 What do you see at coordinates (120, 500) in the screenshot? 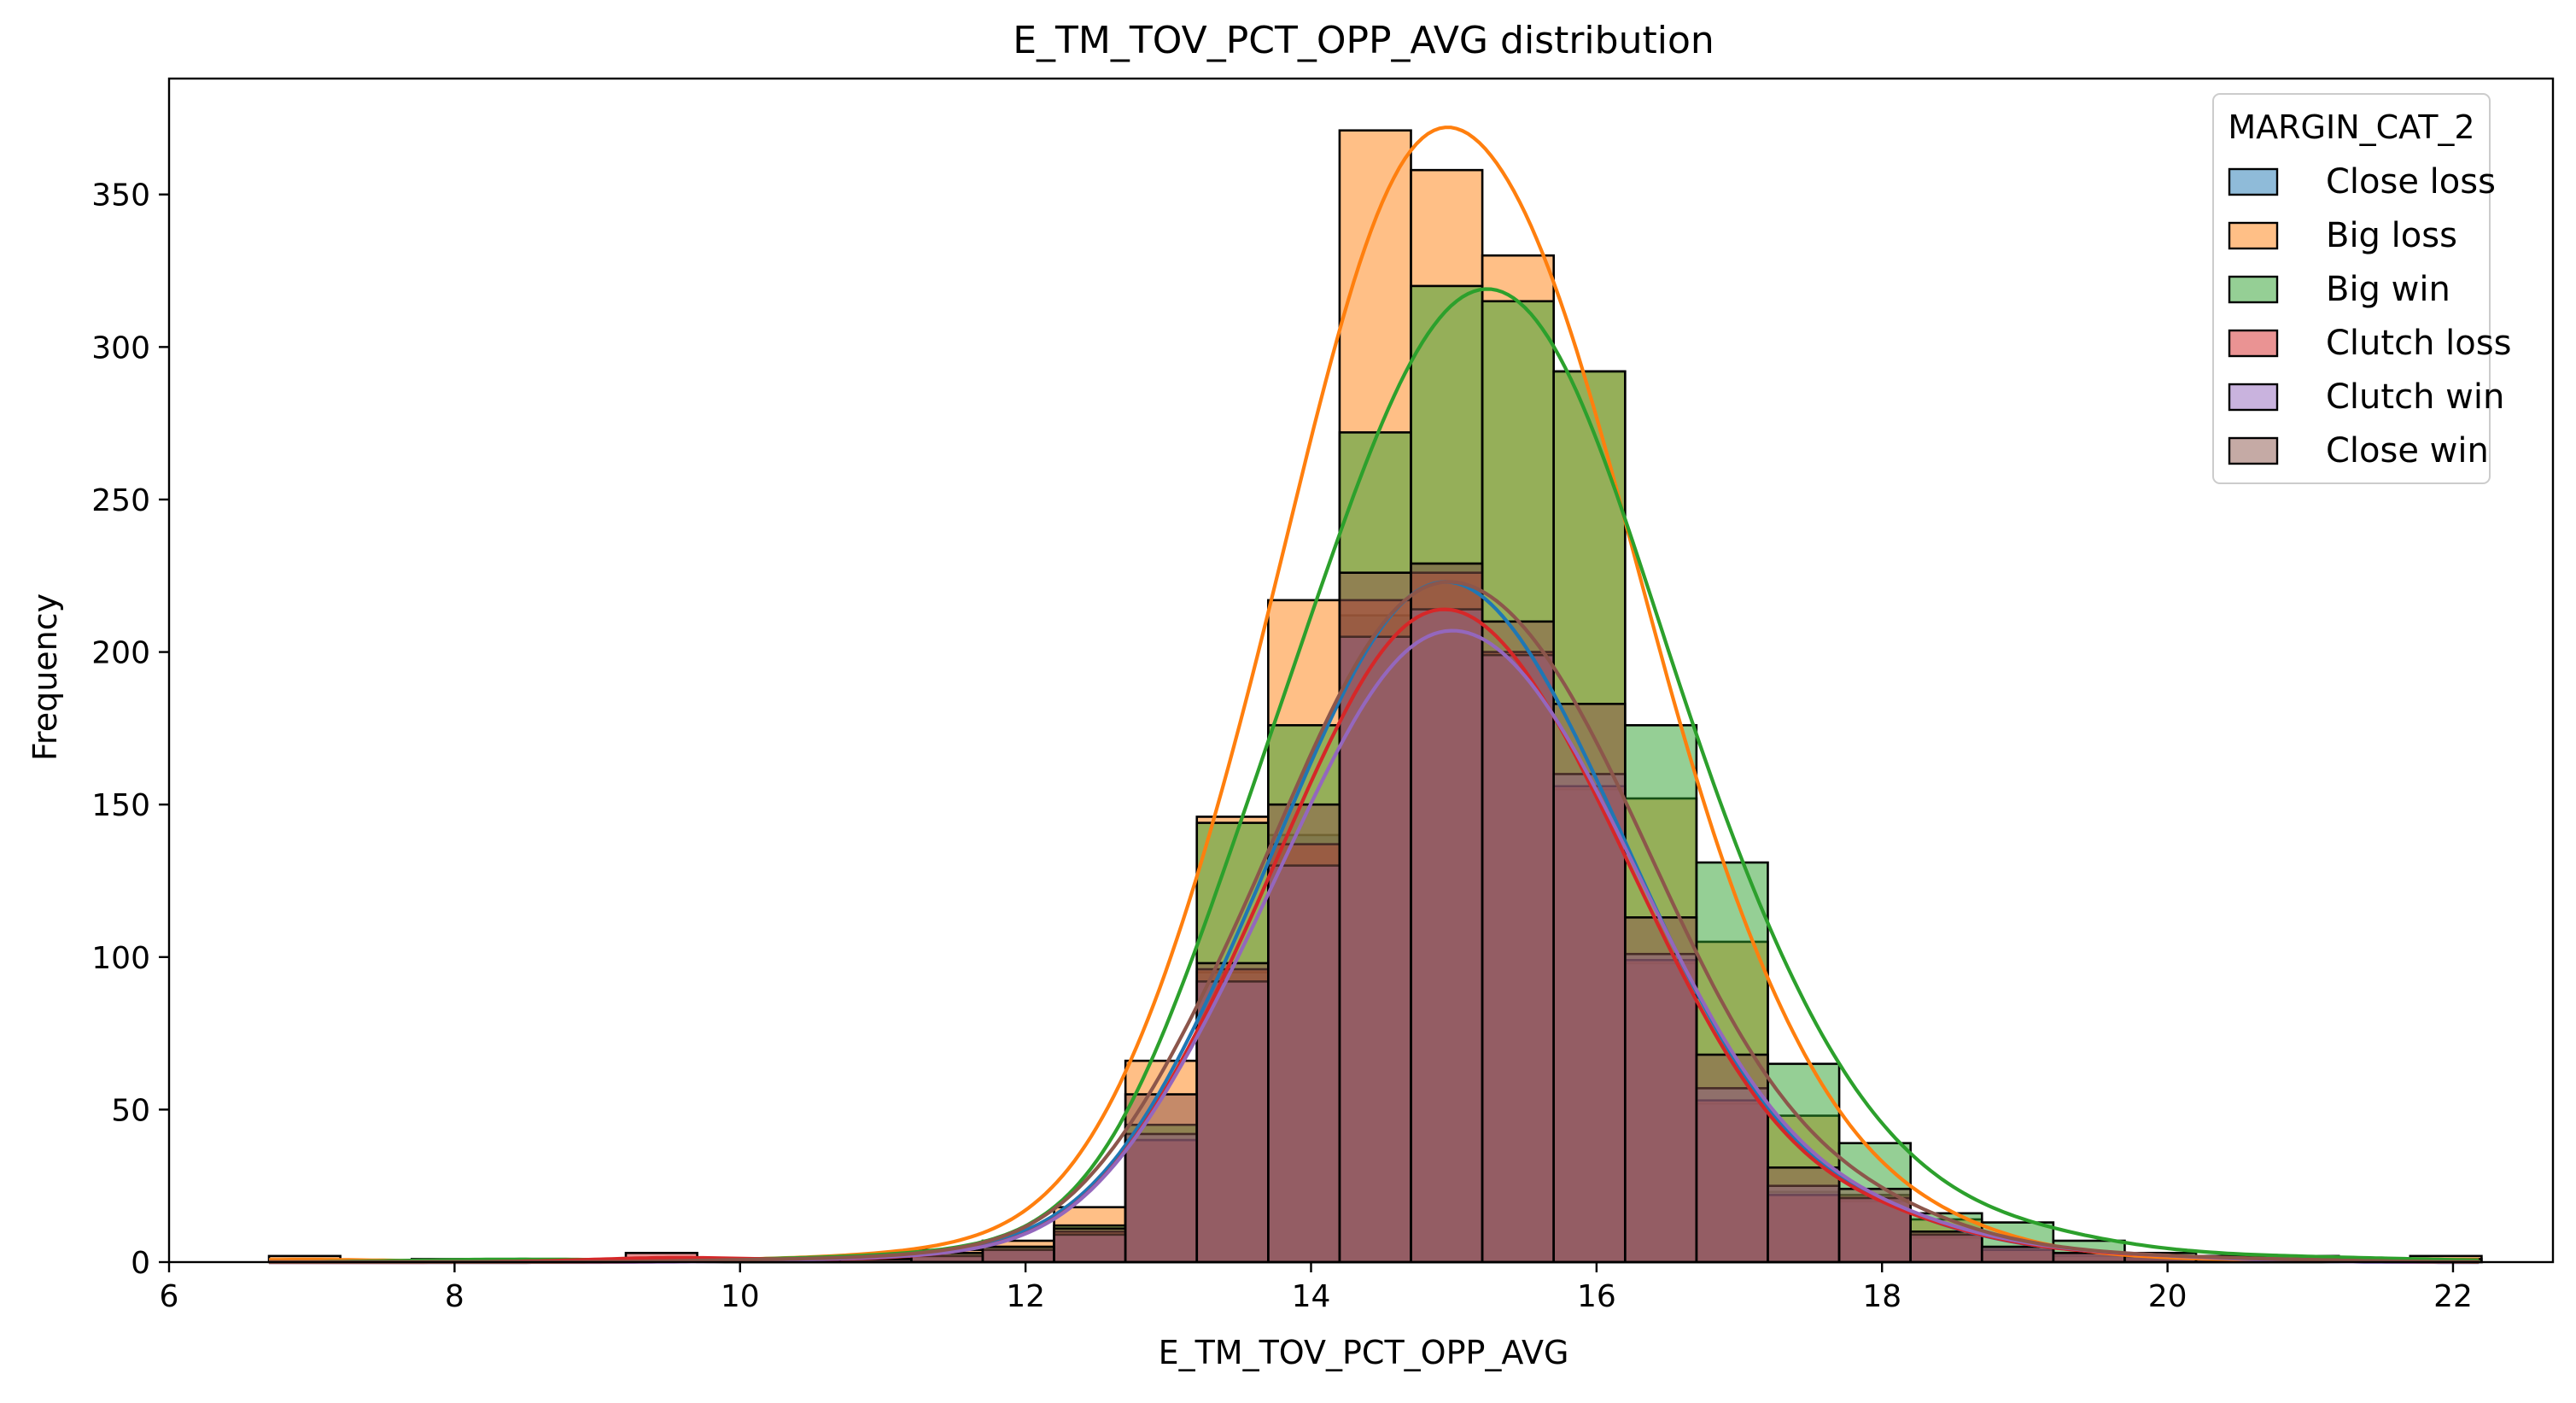
I see `y-tick-label: 250` at bounding box center [120, 500].